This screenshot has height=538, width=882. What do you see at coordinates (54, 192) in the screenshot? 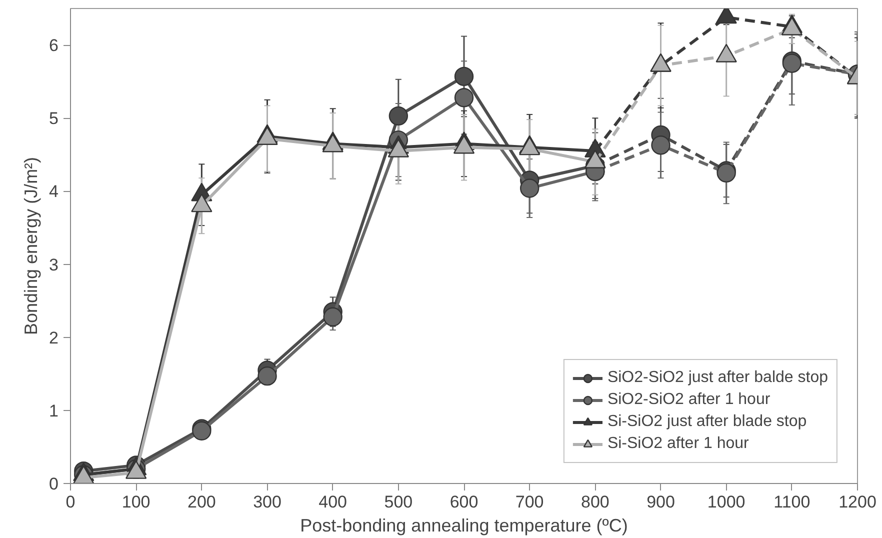
I see `y-tick-label: 4` at bounding box center [54, 192].